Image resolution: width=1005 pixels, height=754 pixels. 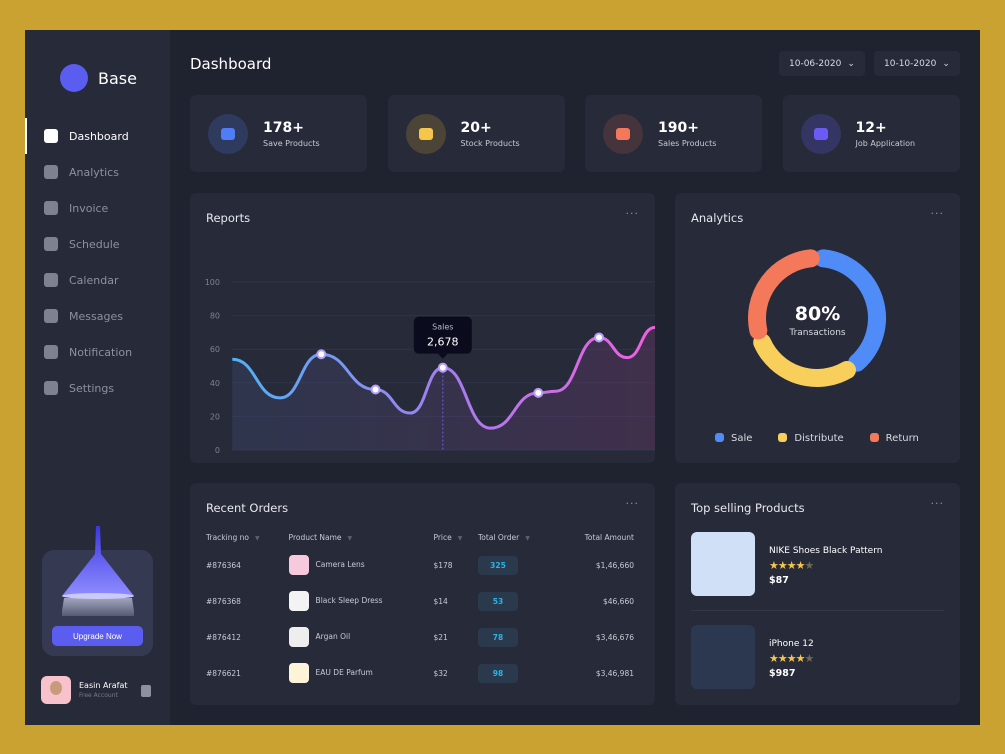 What do you see at coordinates (94, 244) in the screenshot?
I see `sidebar-item-label: Schedule` at bounding box center [94, 244].